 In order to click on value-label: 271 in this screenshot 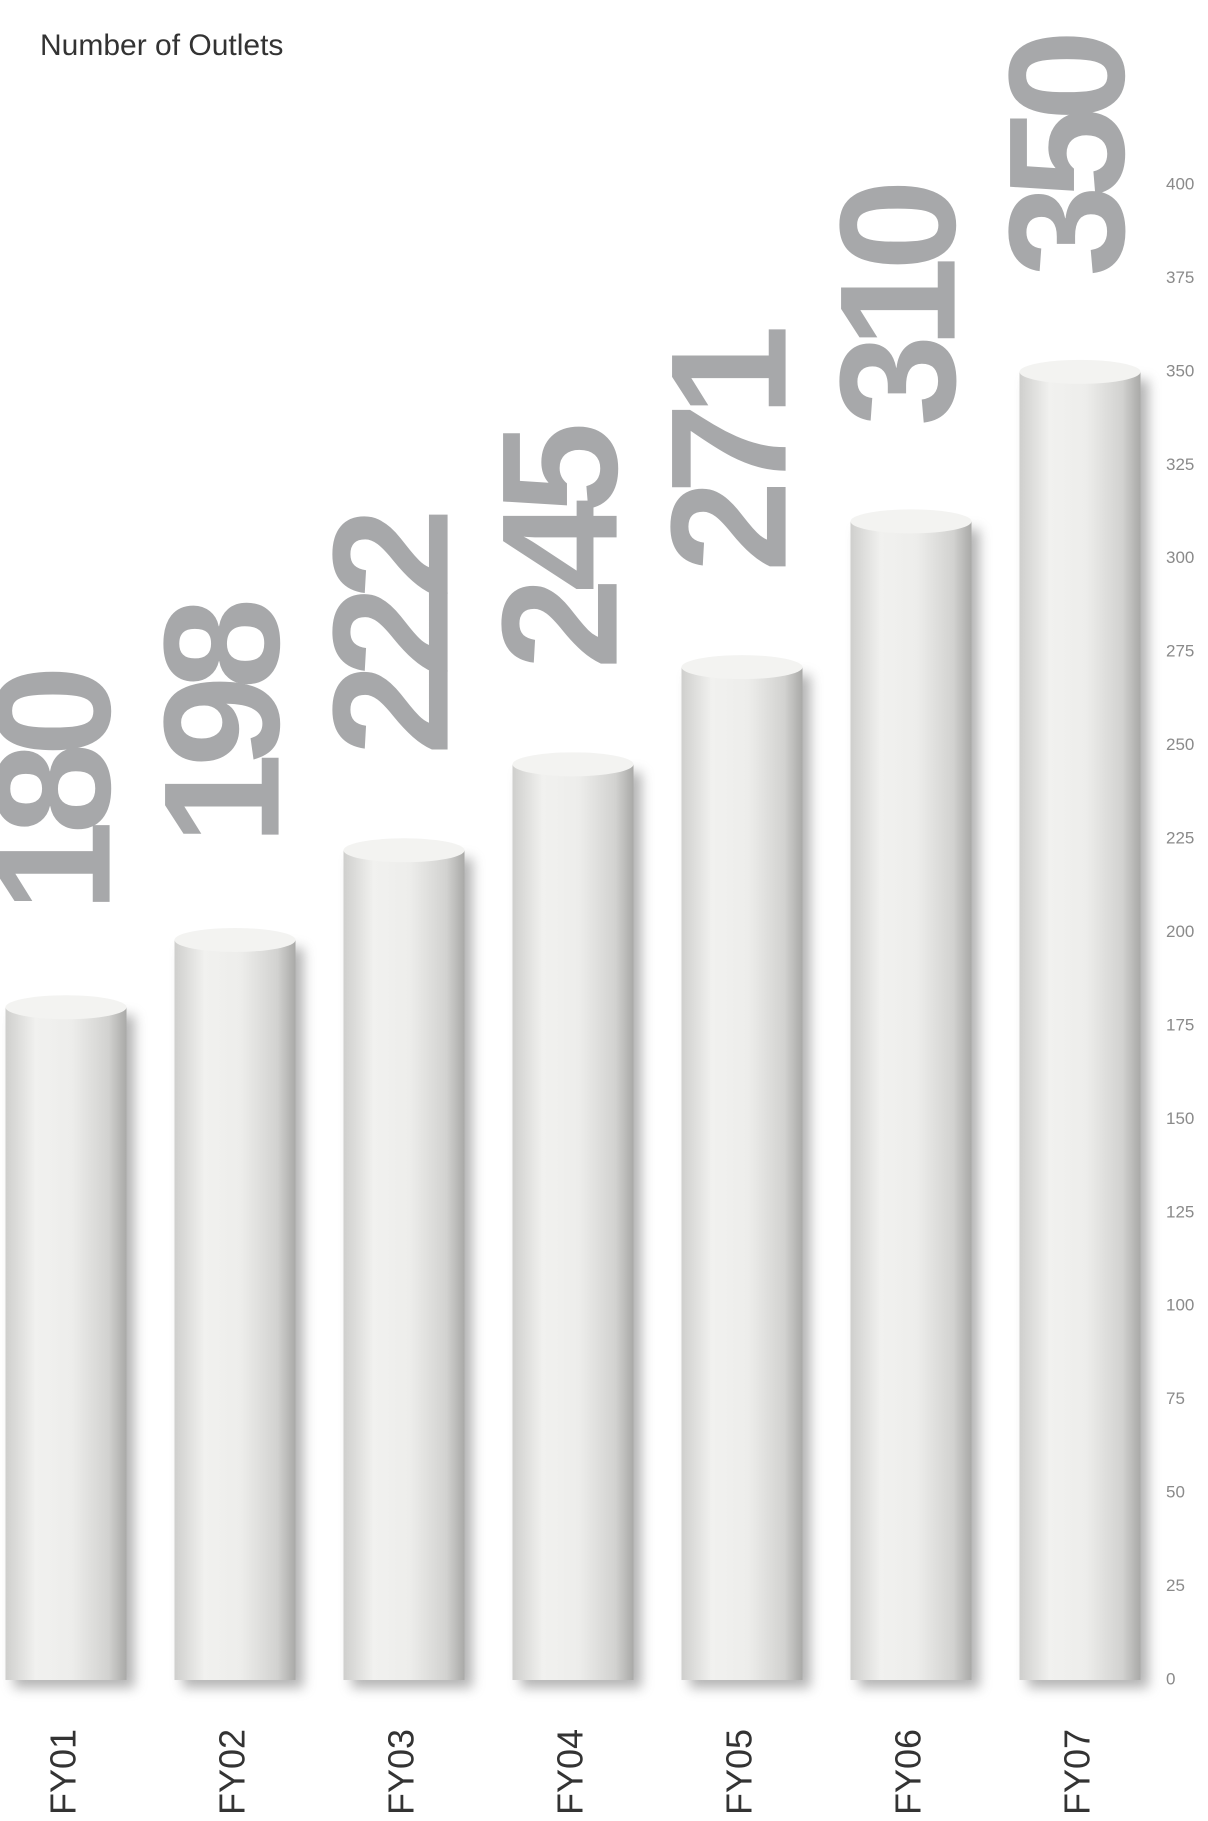, I will do `click(729, 451)`.